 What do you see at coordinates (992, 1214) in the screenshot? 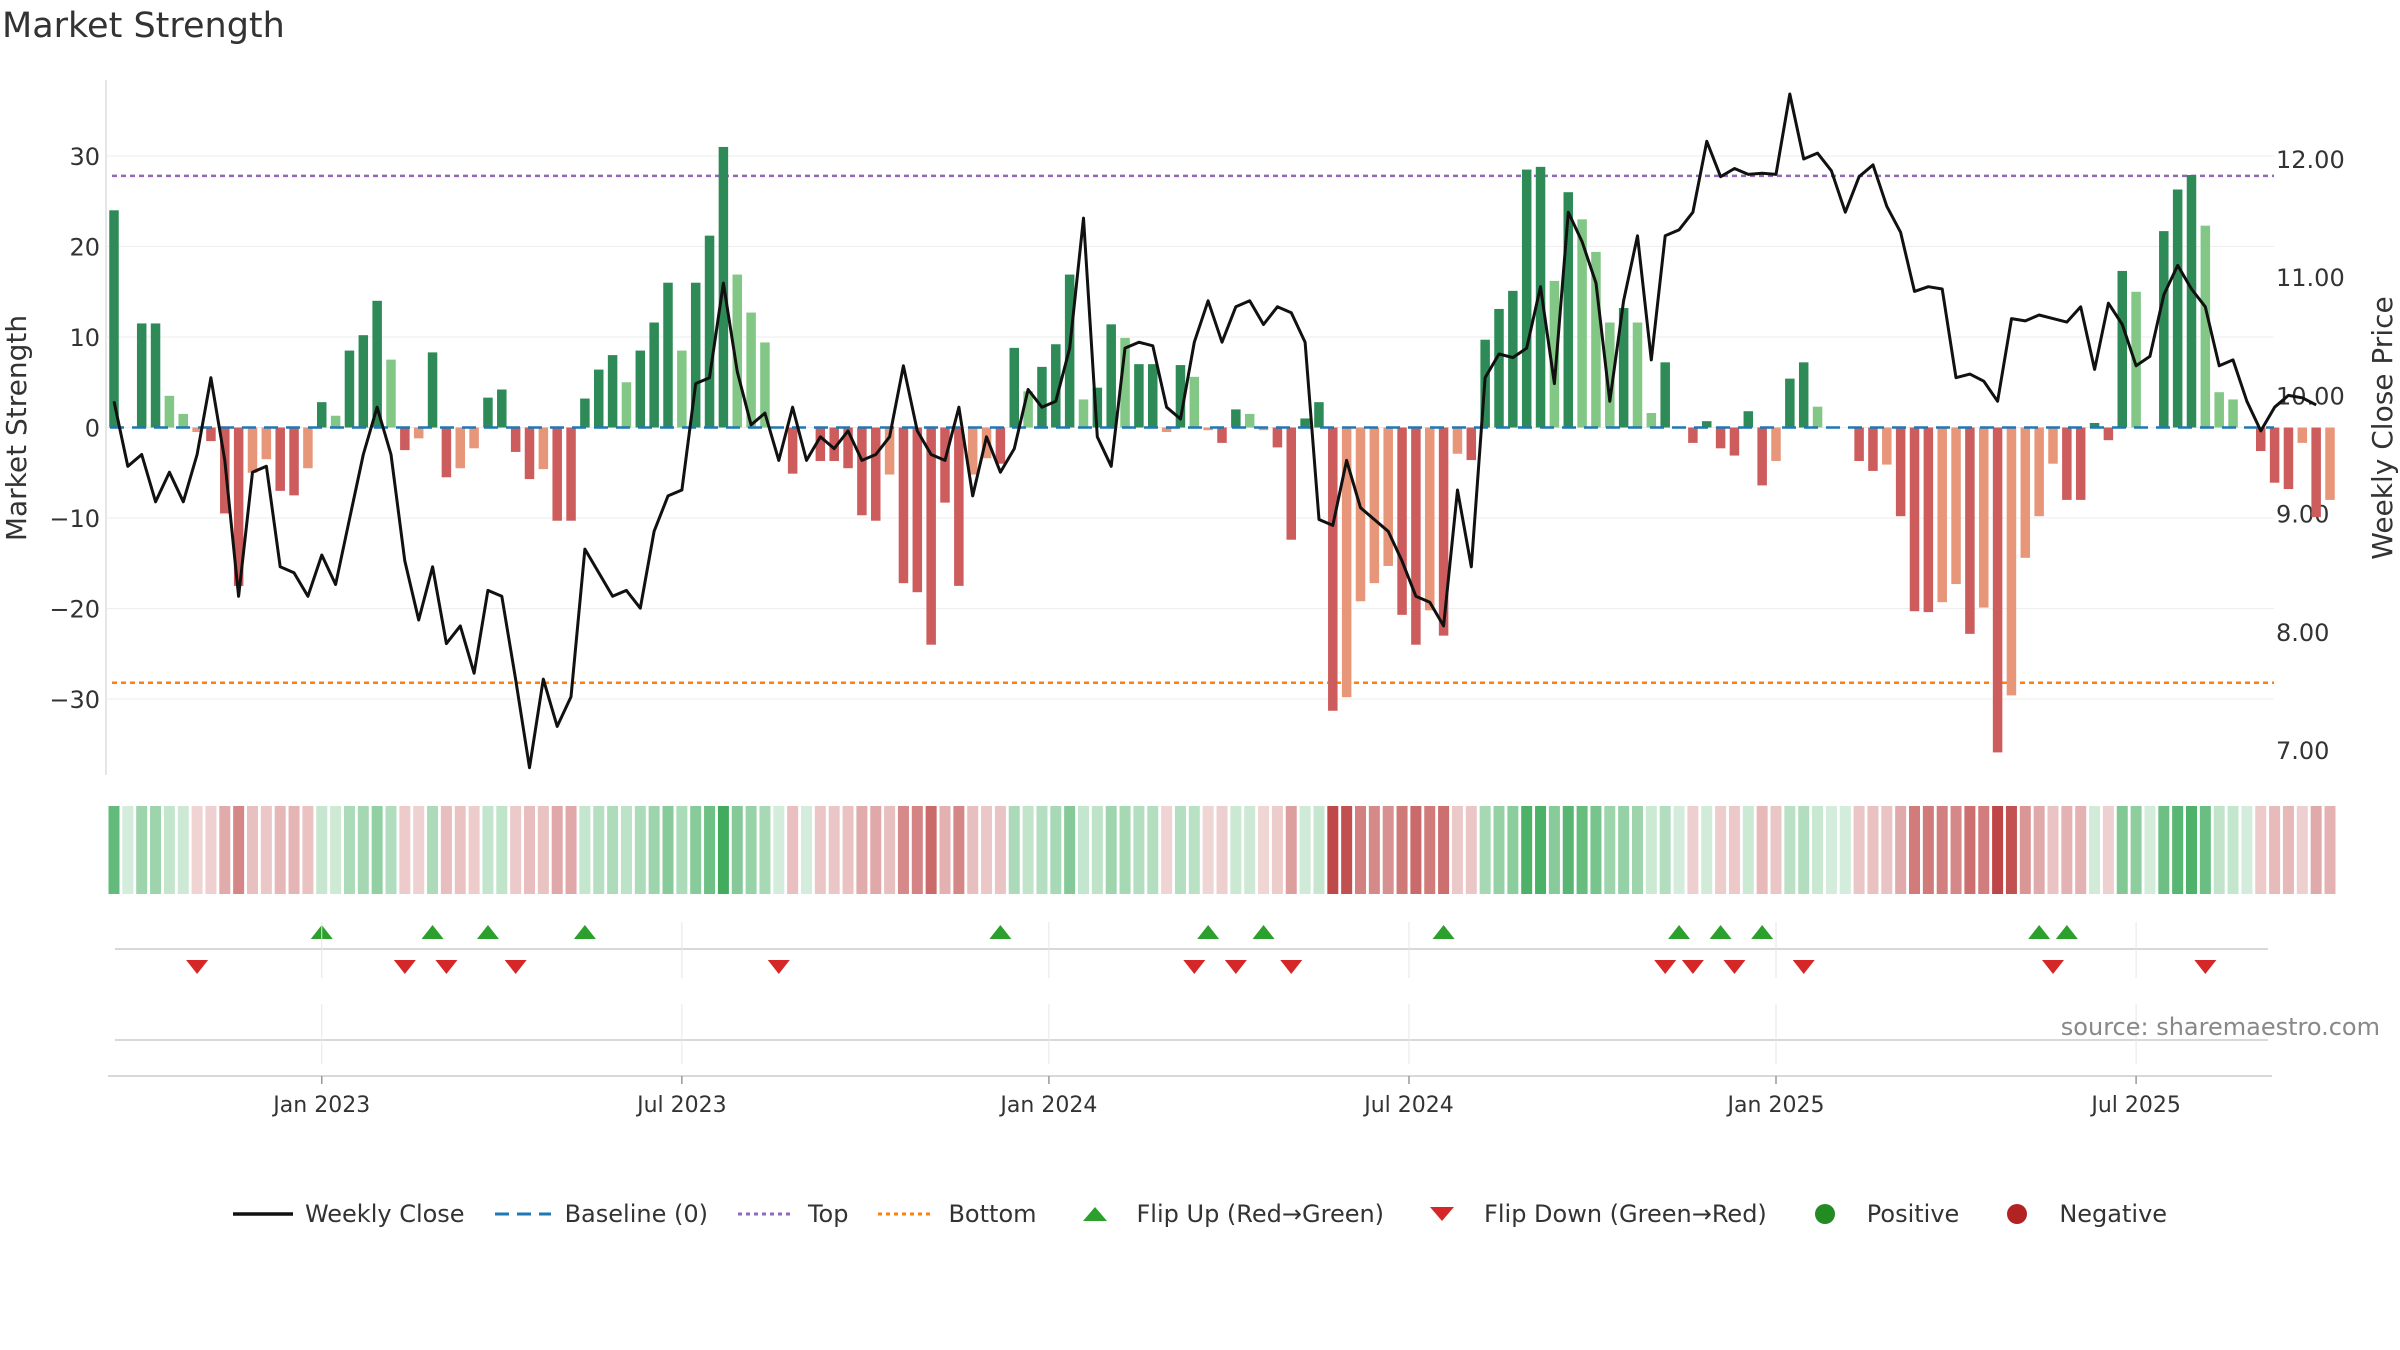
I see `legend-label: Bottom` at bounding box center [992, 1214].